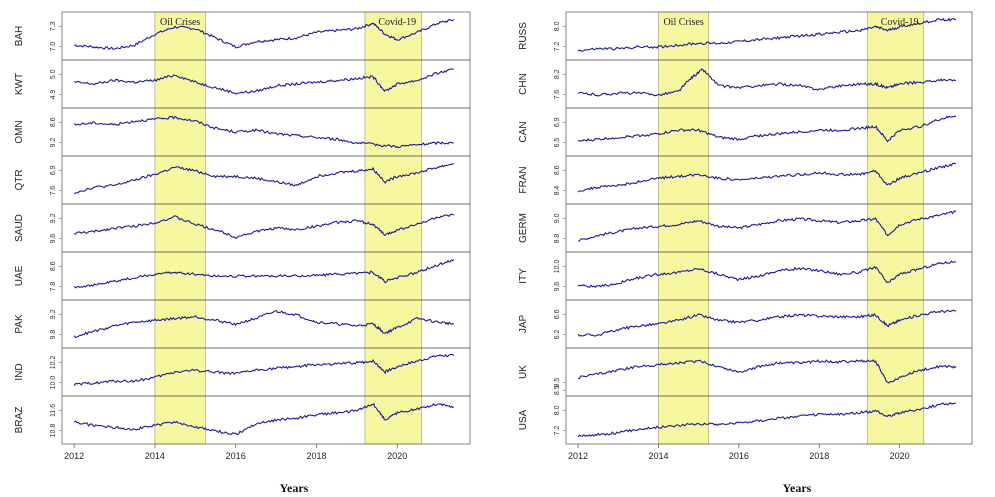 The height and width of the screenshot is (497, 995). Describe the element at coordinates (19, 371) in the screenshot. I see `series-label-ind: IND` at that location.